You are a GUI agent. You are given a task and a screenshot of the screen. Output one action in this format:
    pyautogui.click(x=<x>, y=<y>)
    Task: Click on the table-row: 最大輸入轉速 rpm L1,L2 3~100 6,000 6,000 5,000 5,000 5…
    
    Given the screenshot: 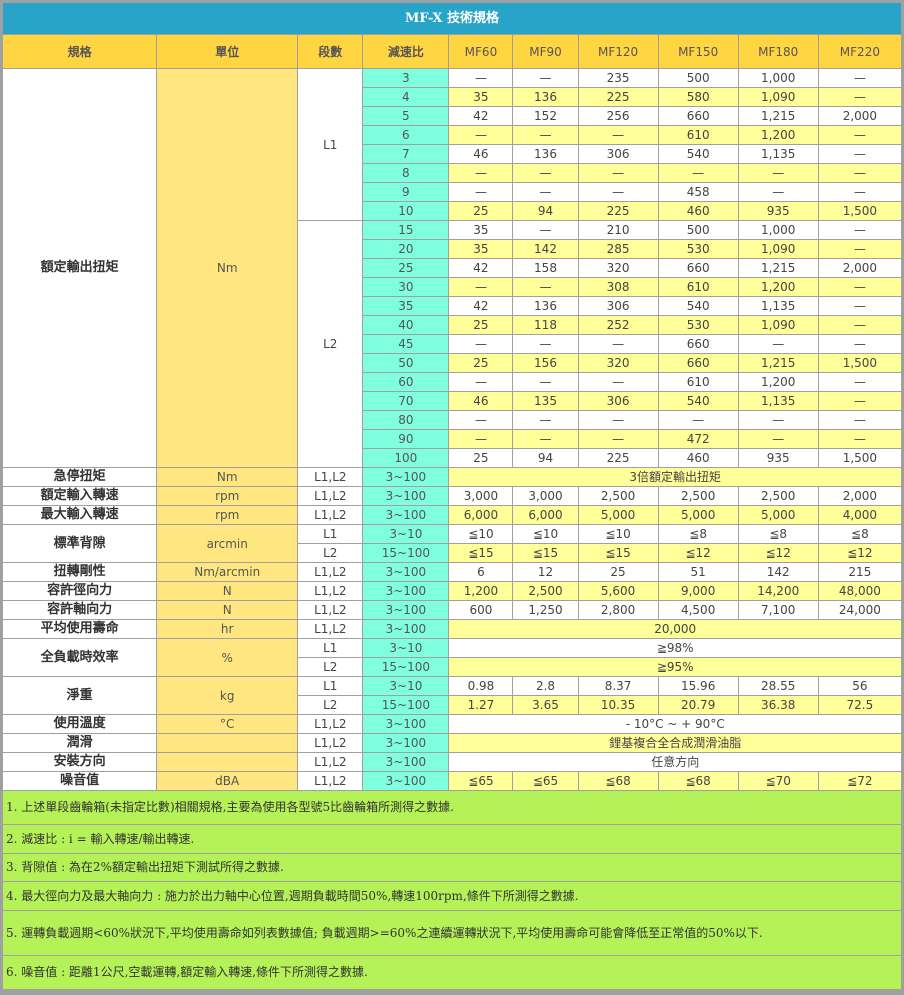 What is the action you would take?
    pyautogui.click(x=452, y=515)
    